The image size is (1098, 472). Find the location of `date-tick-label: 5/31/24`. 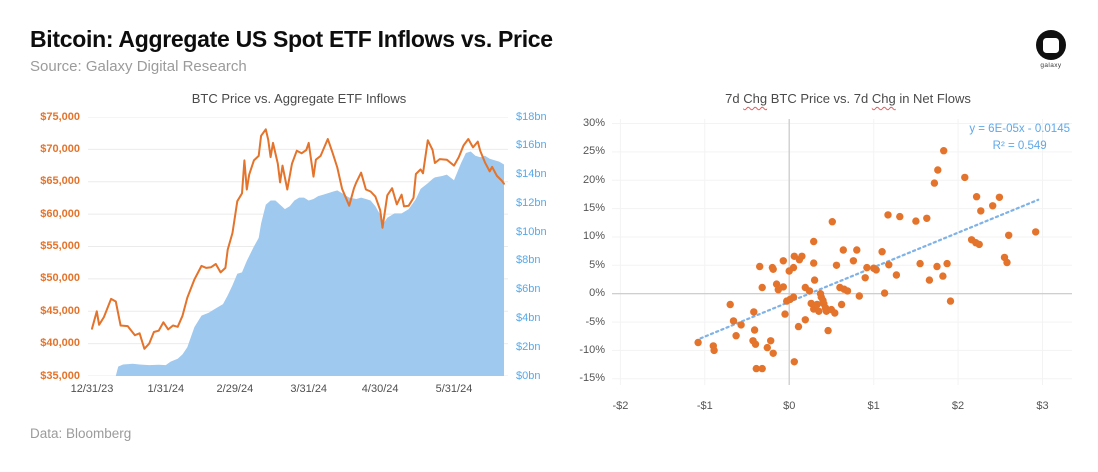

date-tick-label: 5/31/24 is located at coordinates (454, 389).